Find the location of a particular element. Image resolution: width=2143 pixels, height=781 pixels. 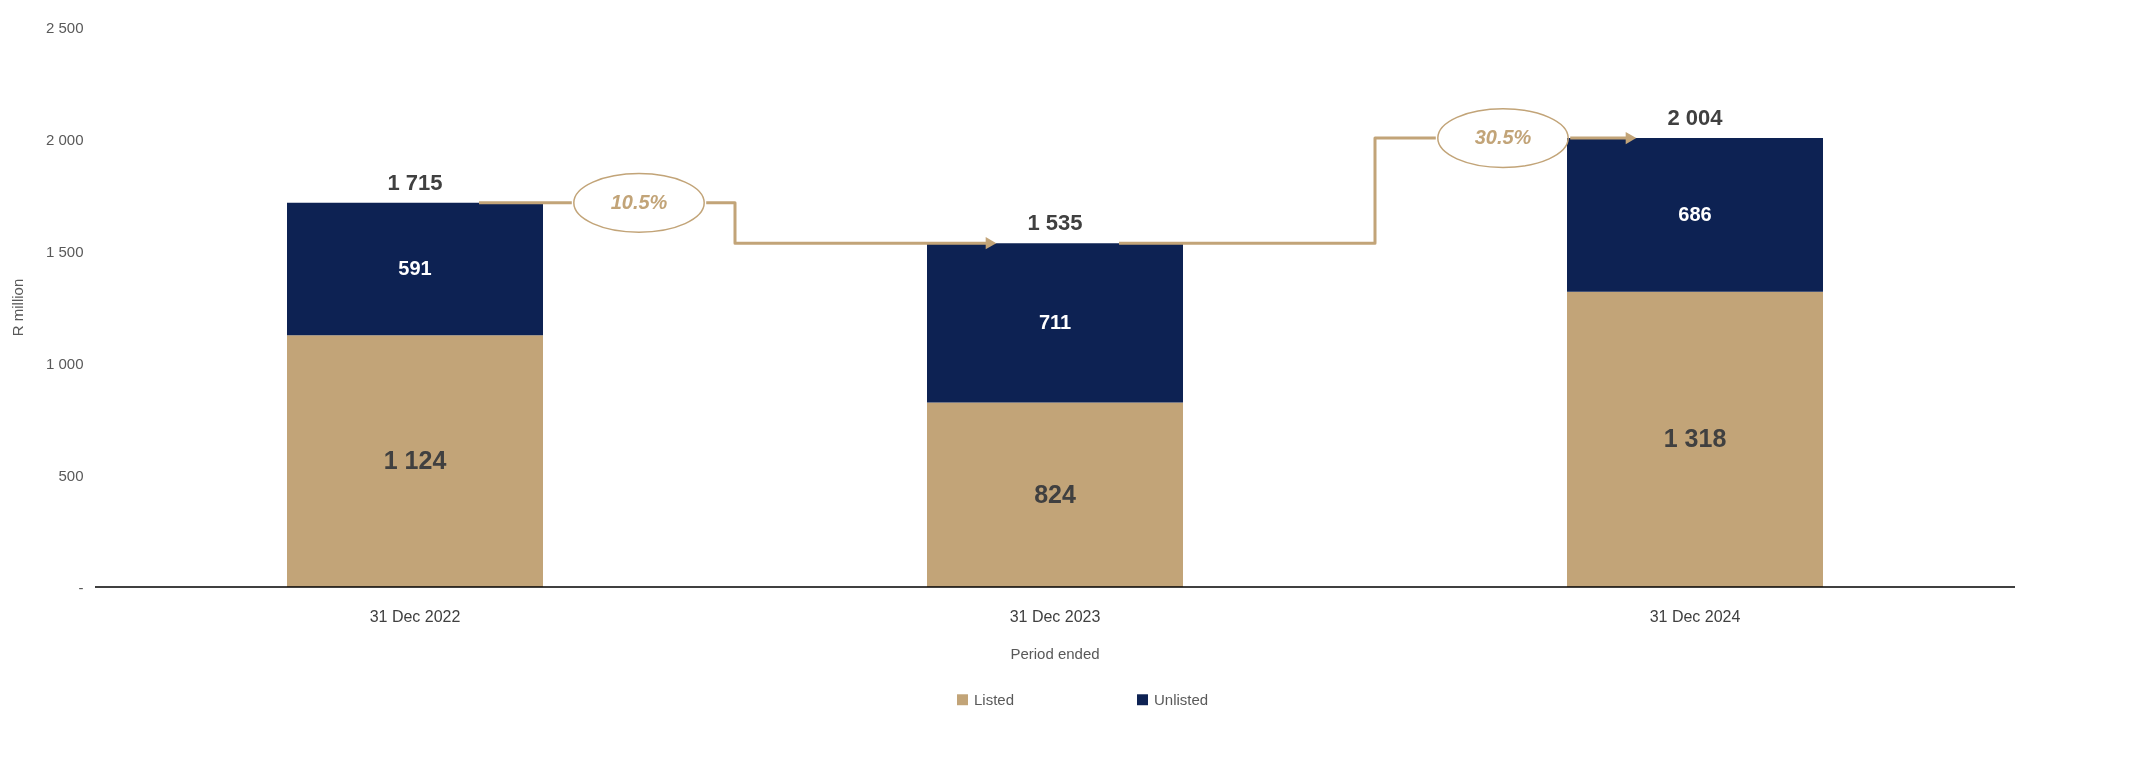

y-tick-label: 500 is located at coordinates (71, 475).